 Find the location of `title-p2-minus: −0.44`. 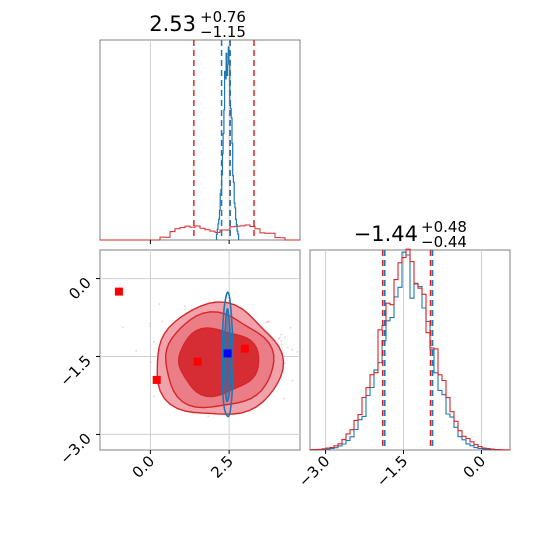

title-p2-minus: −0.44 is located at coordinates (444, 242).